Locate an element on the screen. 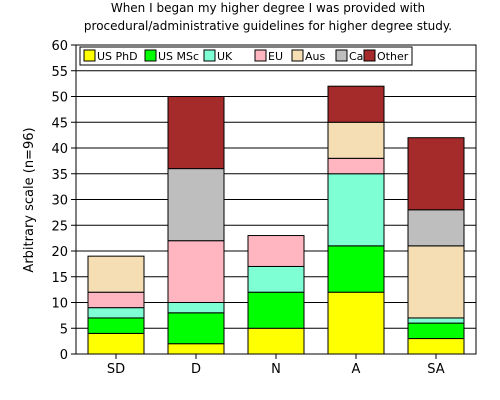  legend-label: Other is located at coordinates (393, 56).